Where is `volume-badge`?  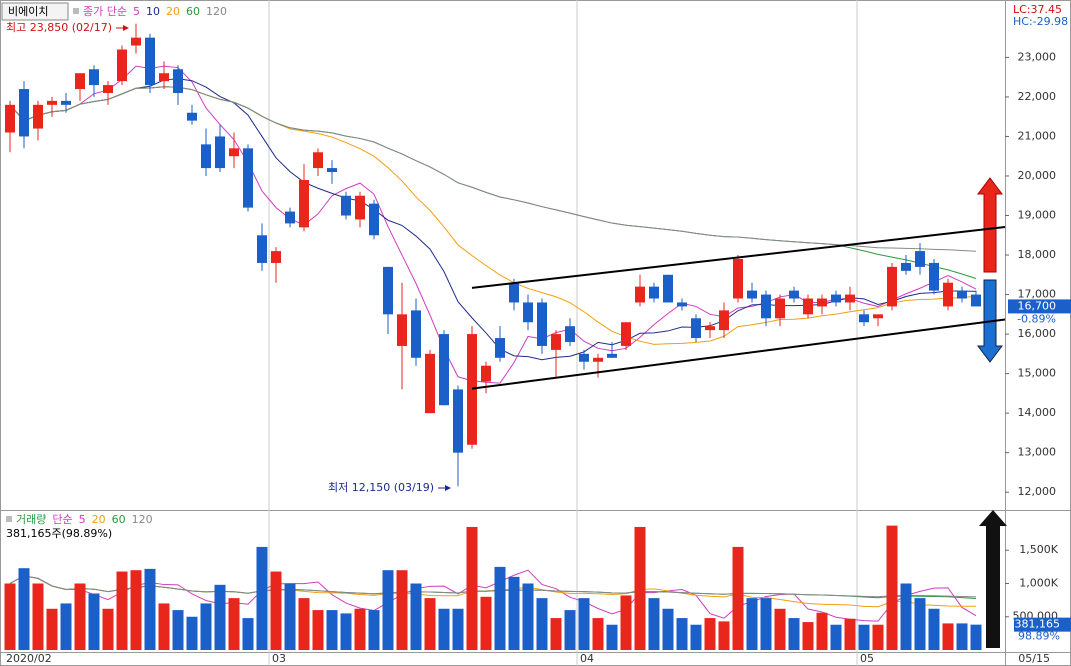
volume-badge is located at coordinates (1042, 624).